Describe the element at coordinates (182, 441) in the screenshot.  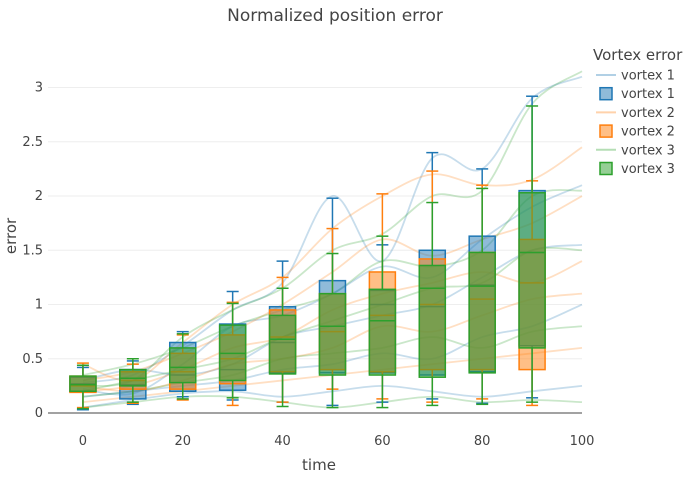
I see `x-tick-label: 20` at that location.